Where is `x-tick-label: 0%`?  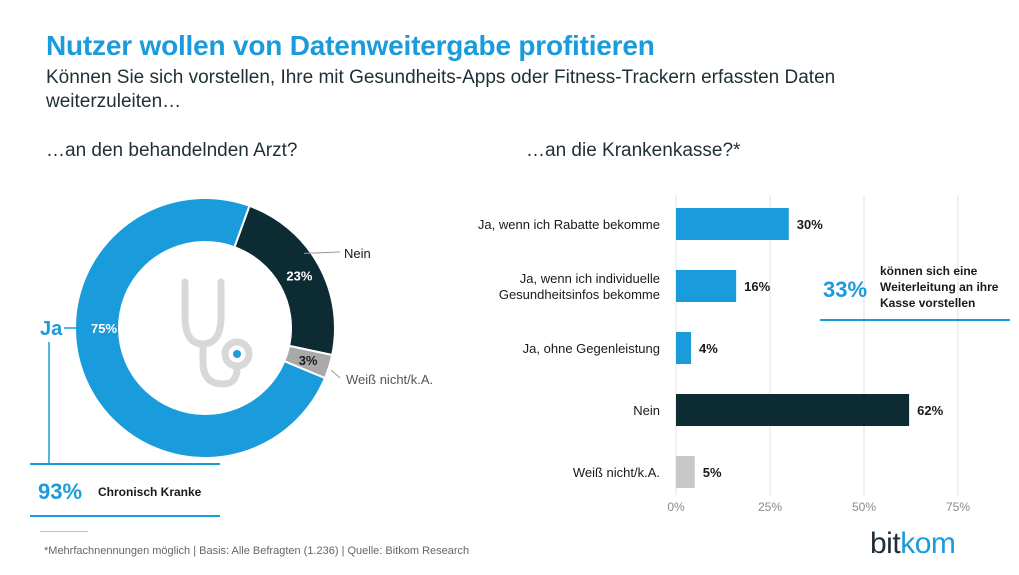
x-tick-label: 0% is located at coordinates (676, 507).